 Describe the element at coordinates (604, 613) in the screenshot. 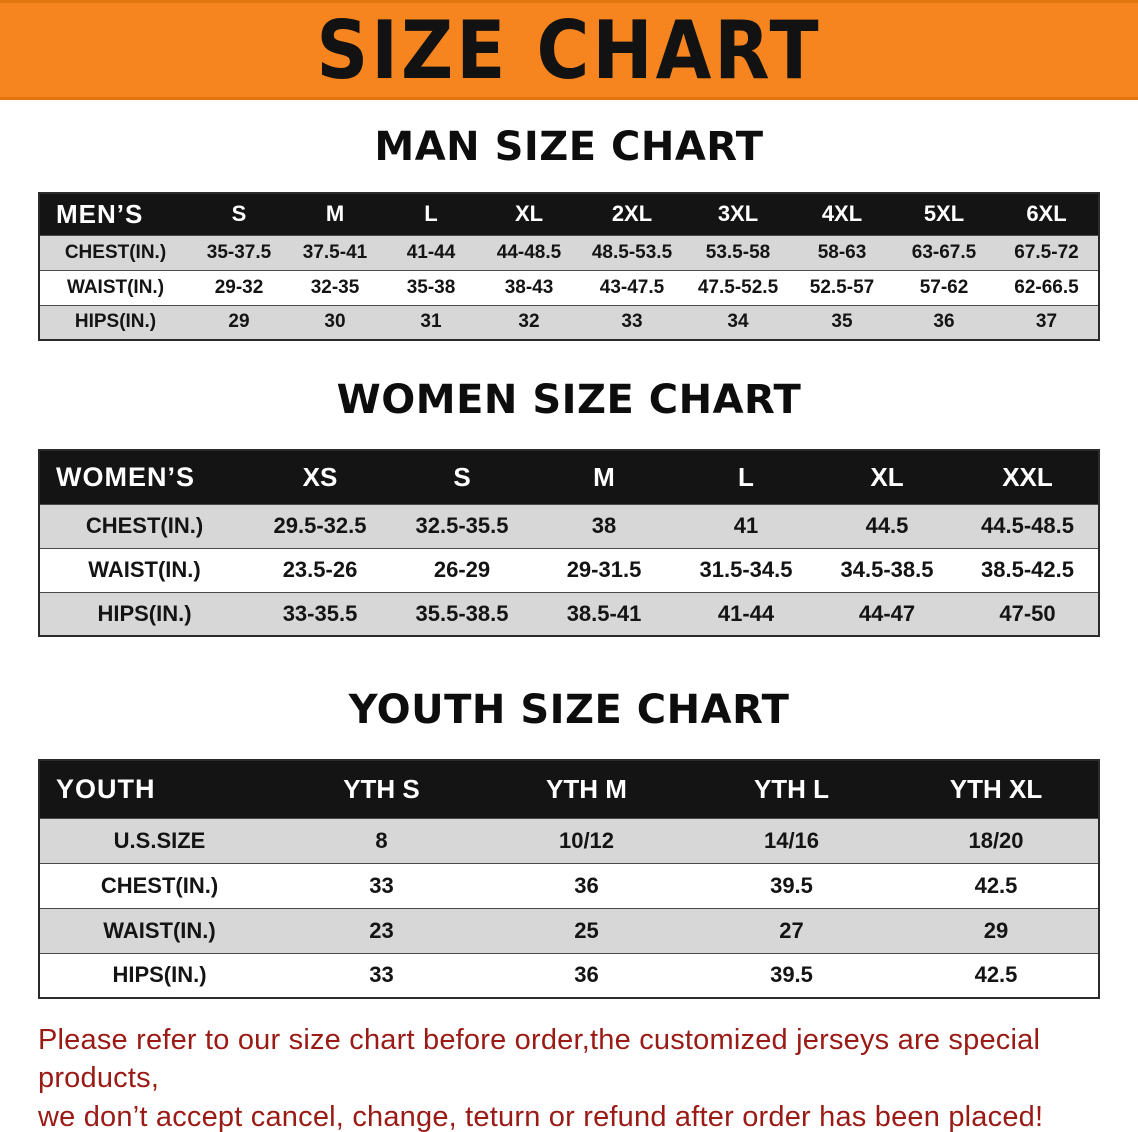

I see `size-cell: 38.5-41` at that location.